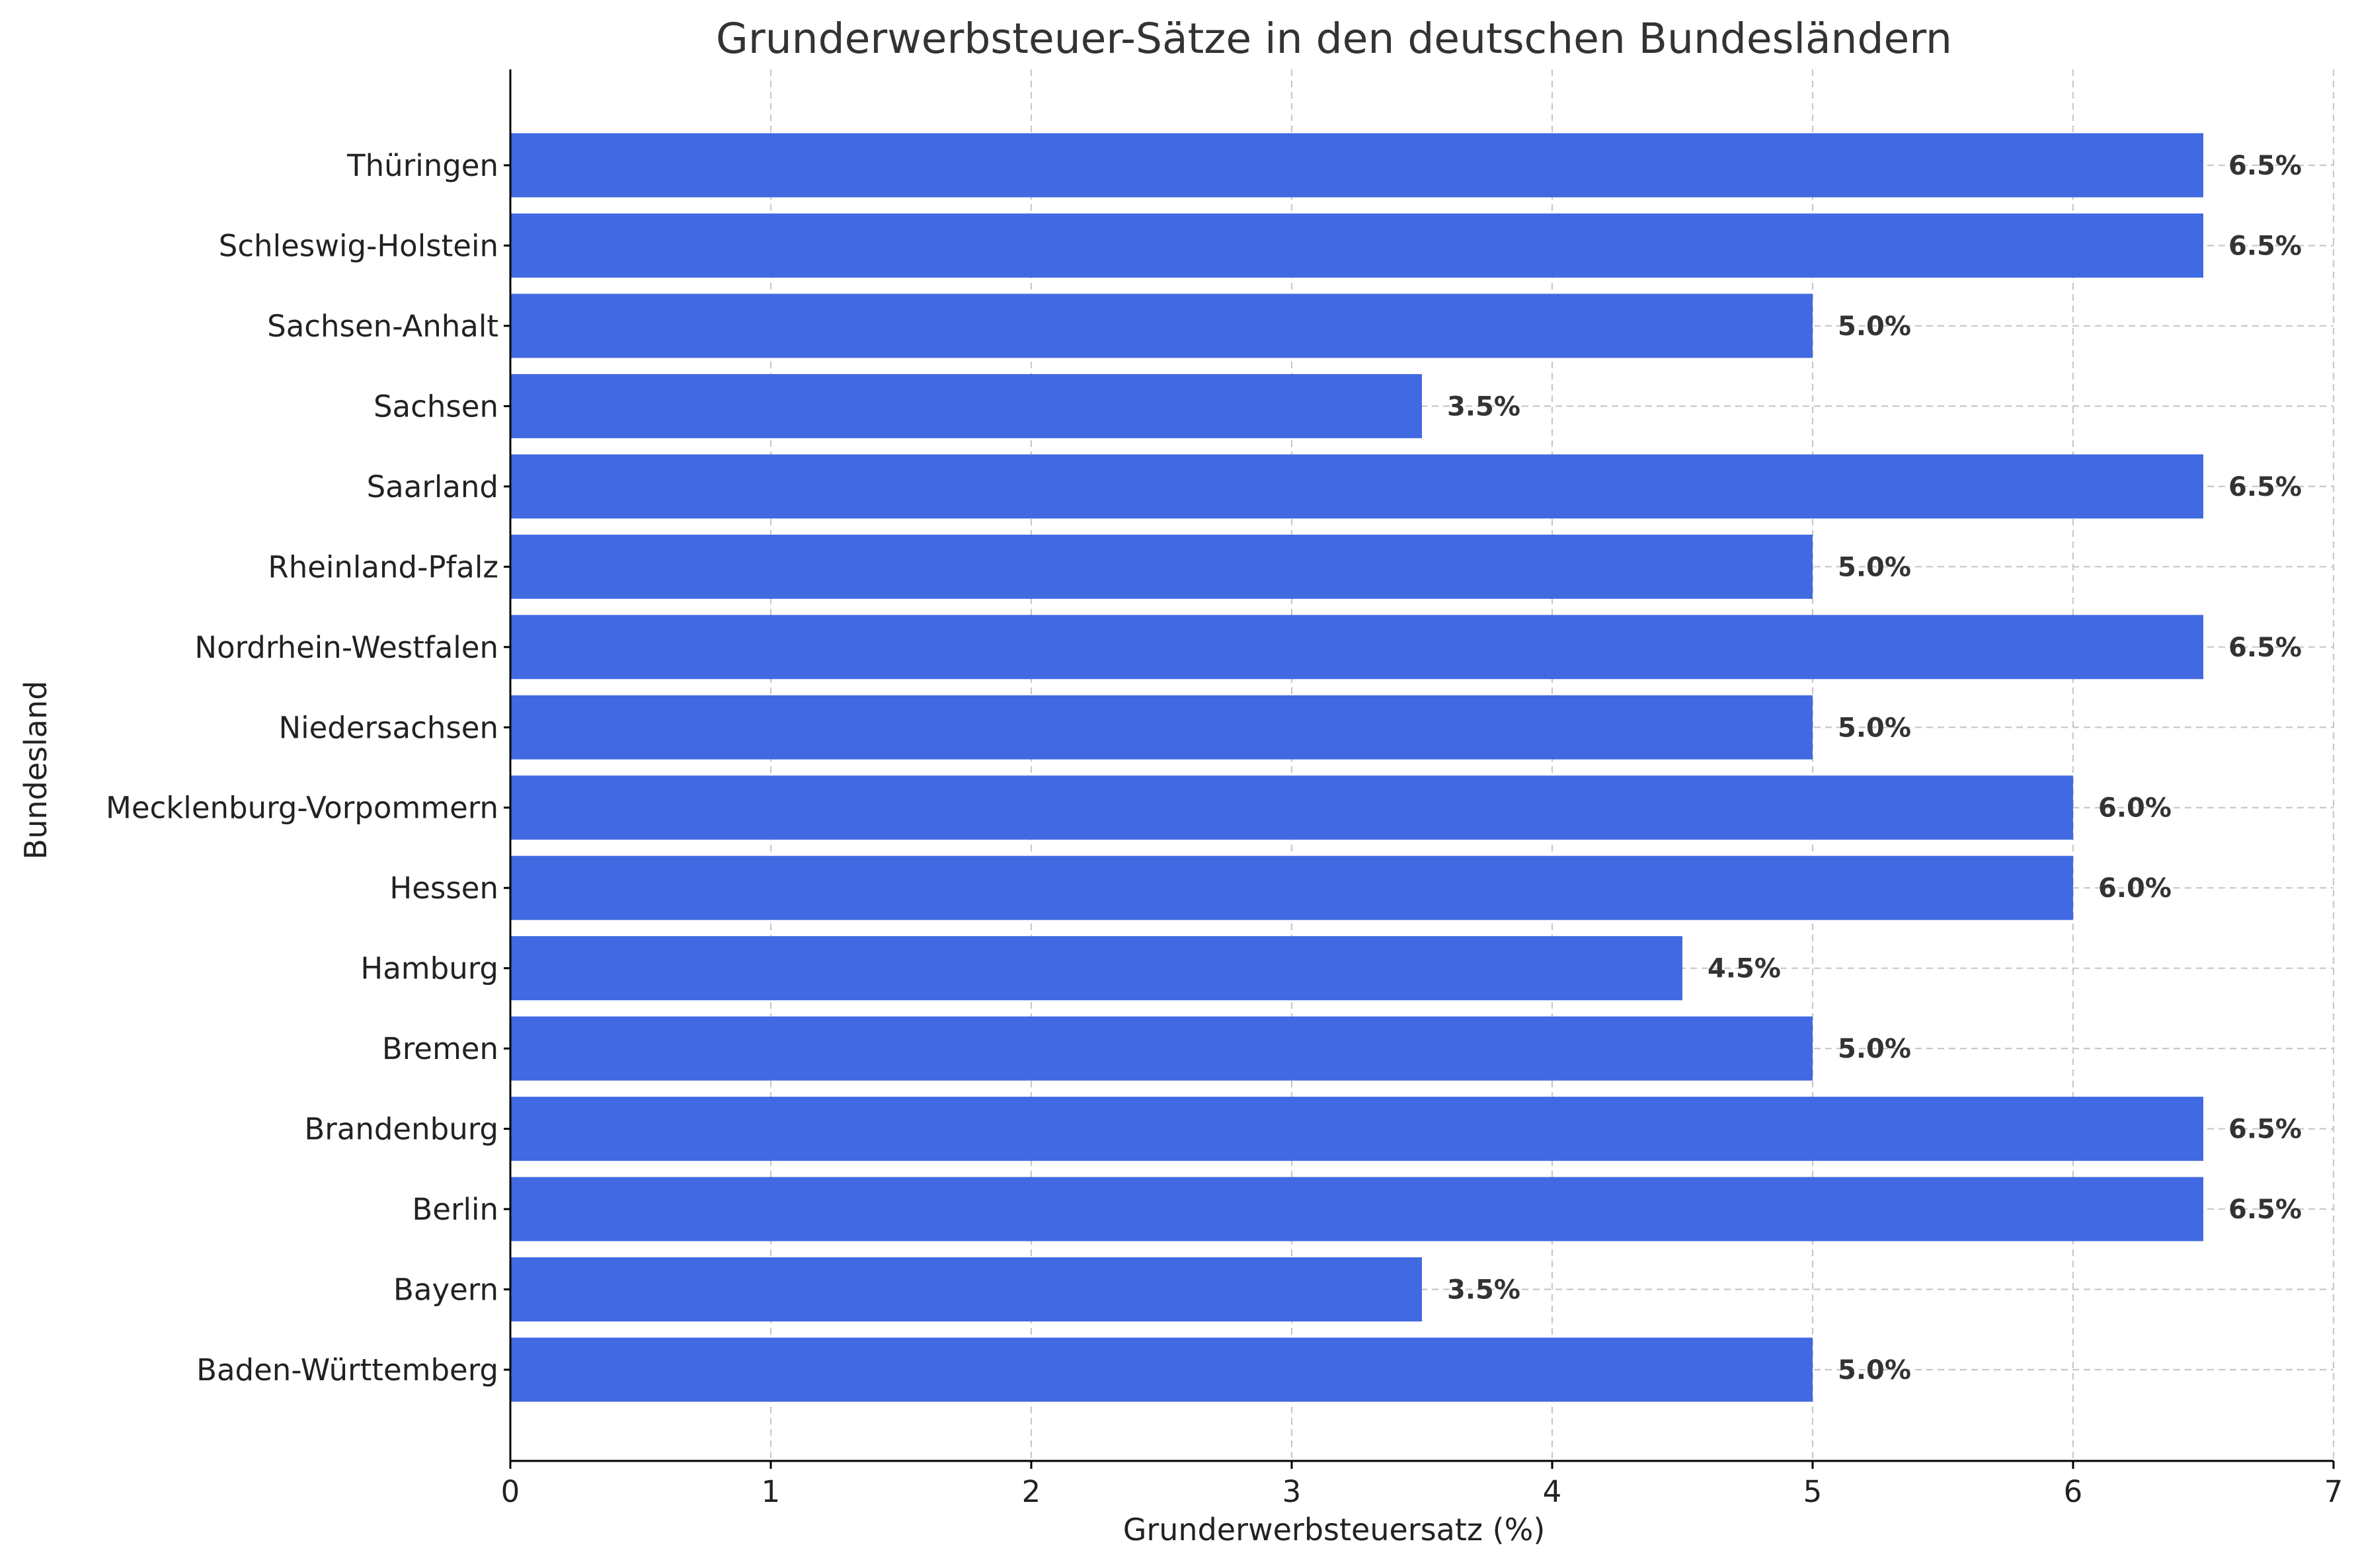  What do you see at coordinates (432, 486) in the screenshot?
I see `category-label: Saarland` at bounding box center [432, 486].